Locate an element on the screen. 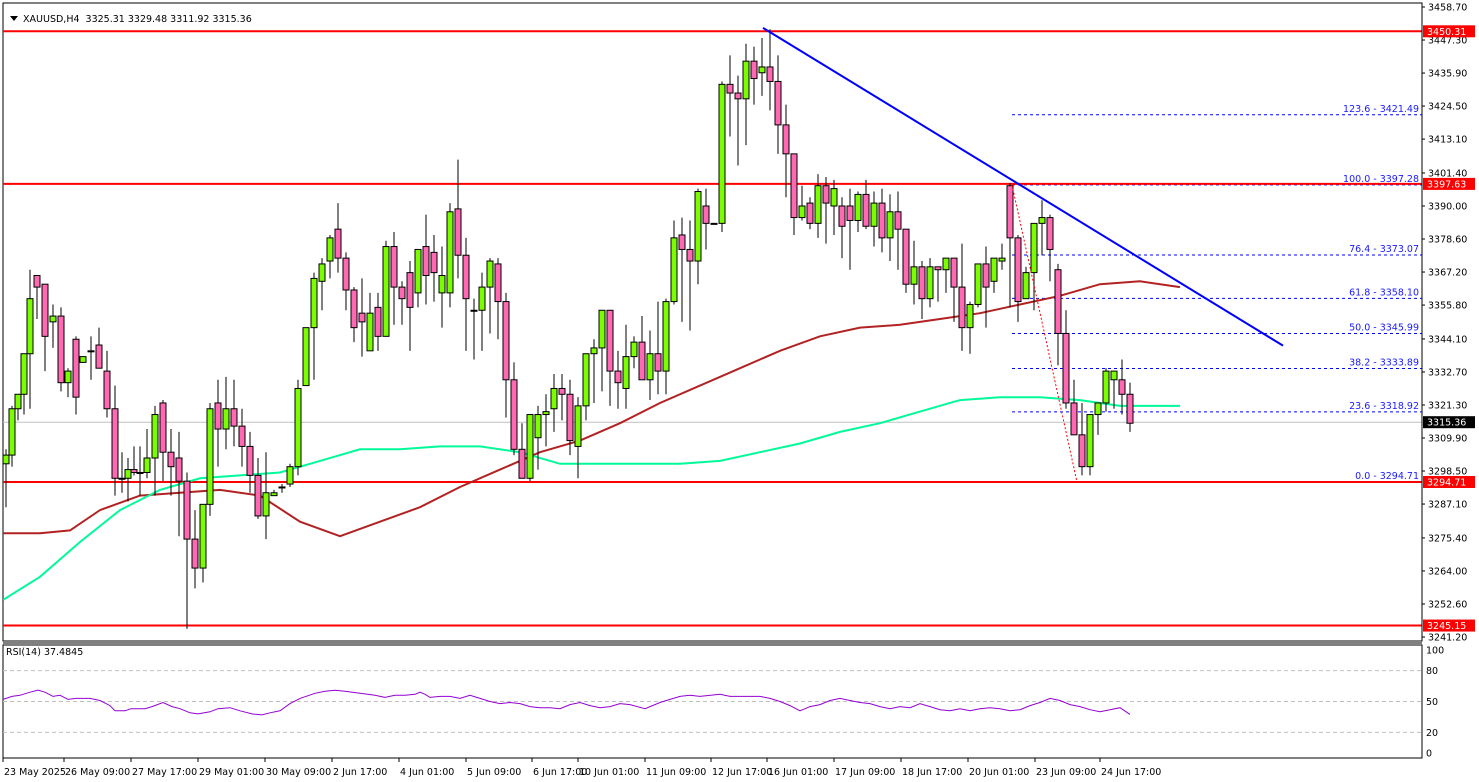  rsi-plot-area is located at coordinates (712, 701).